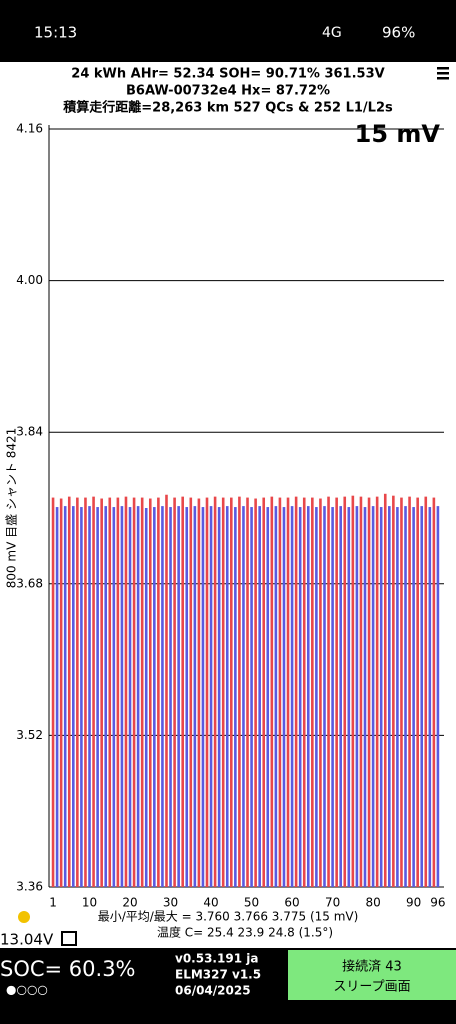 This screenshot has height=1024, width=456. What do you see at coordinates (210, 903) in the screenshot?
I see `x-tick-label: 40` at bounding box center [210, 903].